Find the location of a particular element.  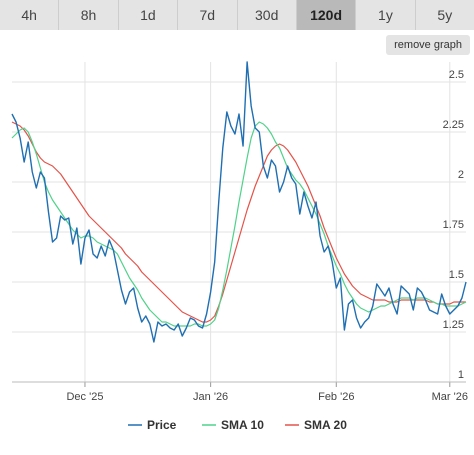

y-tick-label: 1.75 is located at coordinates (453, 225).